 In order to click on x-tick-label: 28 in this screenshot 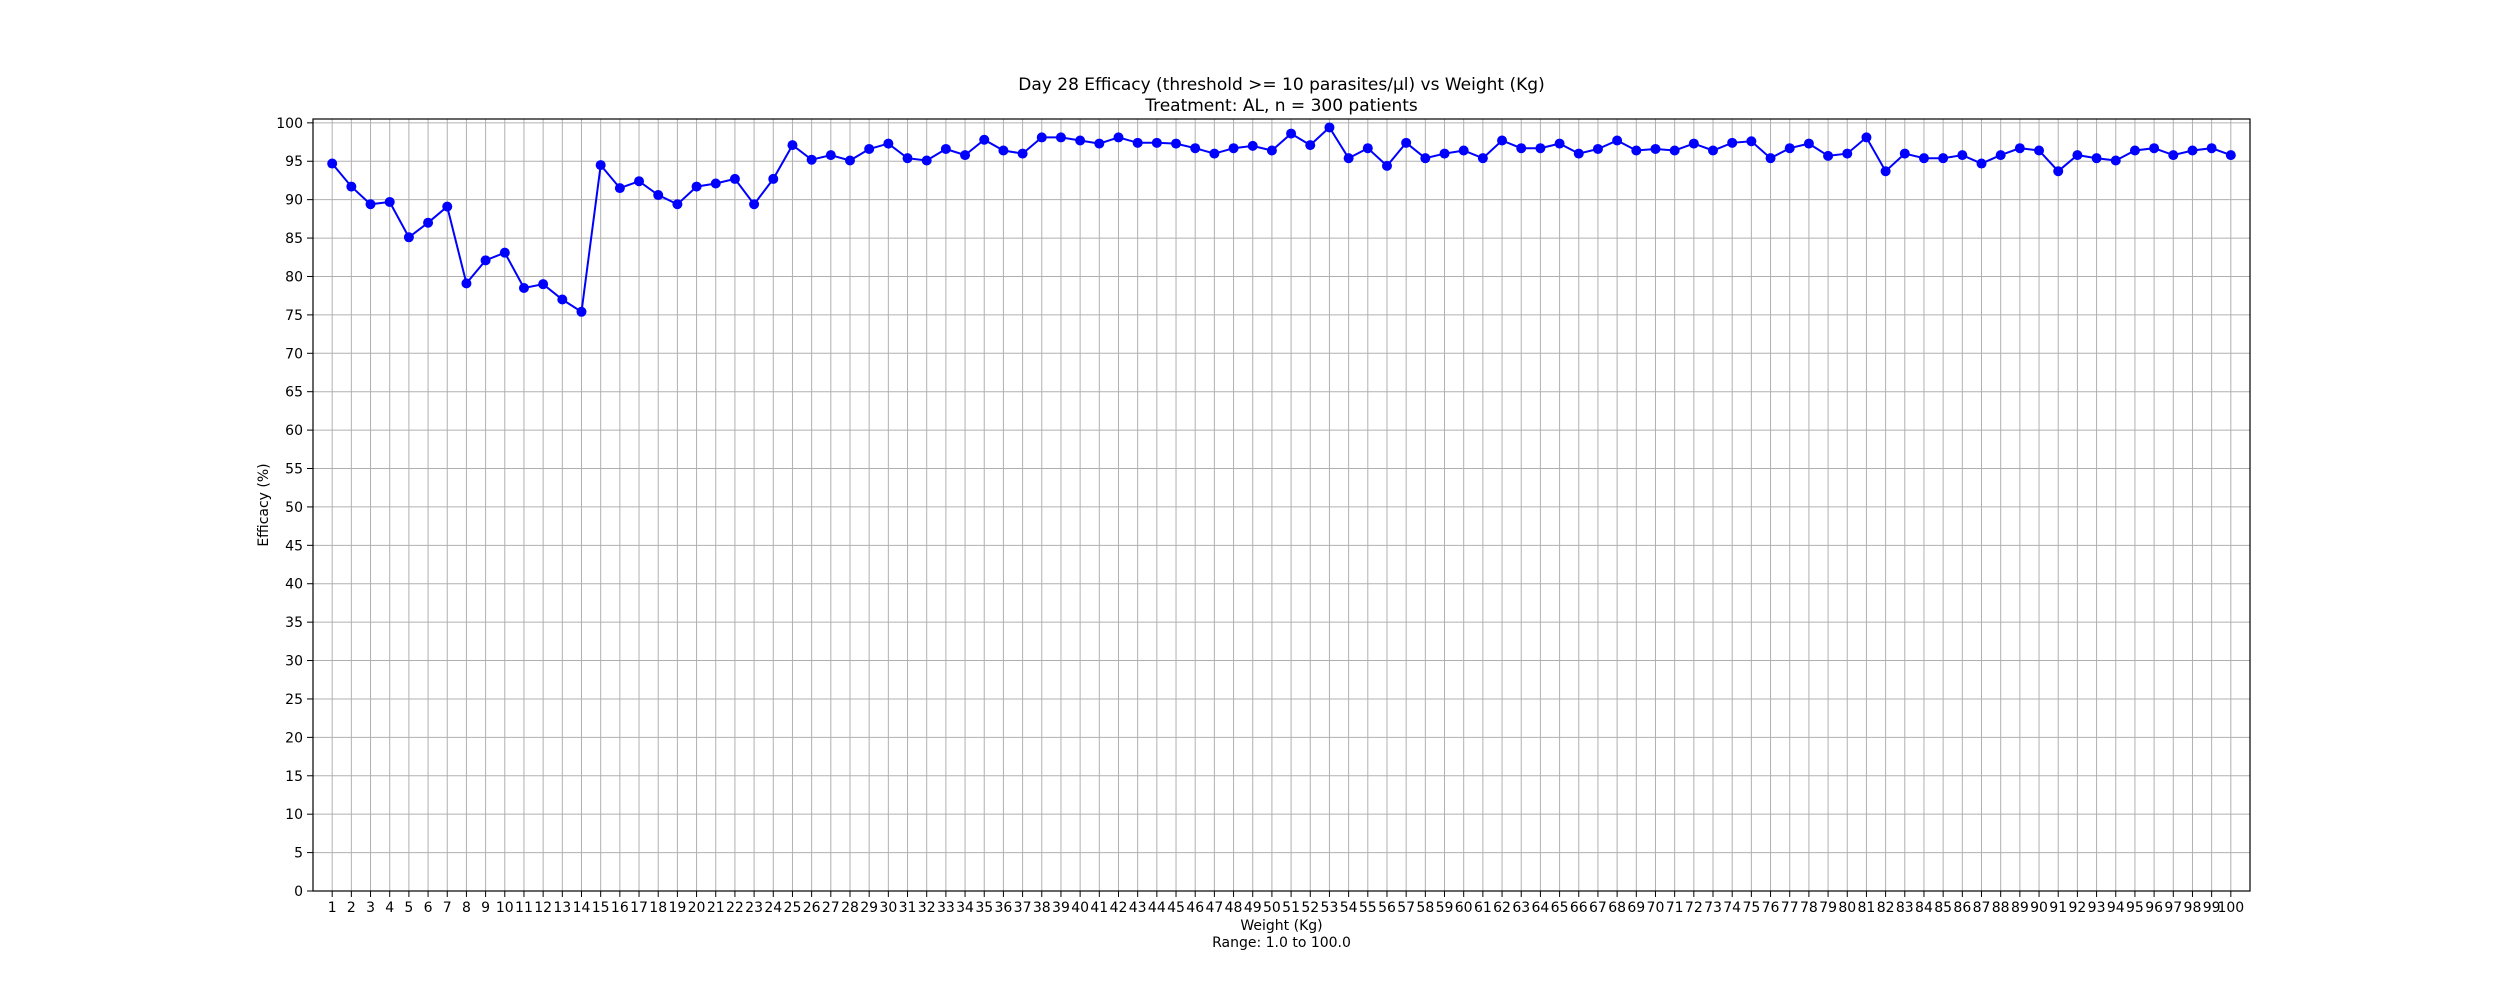, I will do `click(850, 908)`.